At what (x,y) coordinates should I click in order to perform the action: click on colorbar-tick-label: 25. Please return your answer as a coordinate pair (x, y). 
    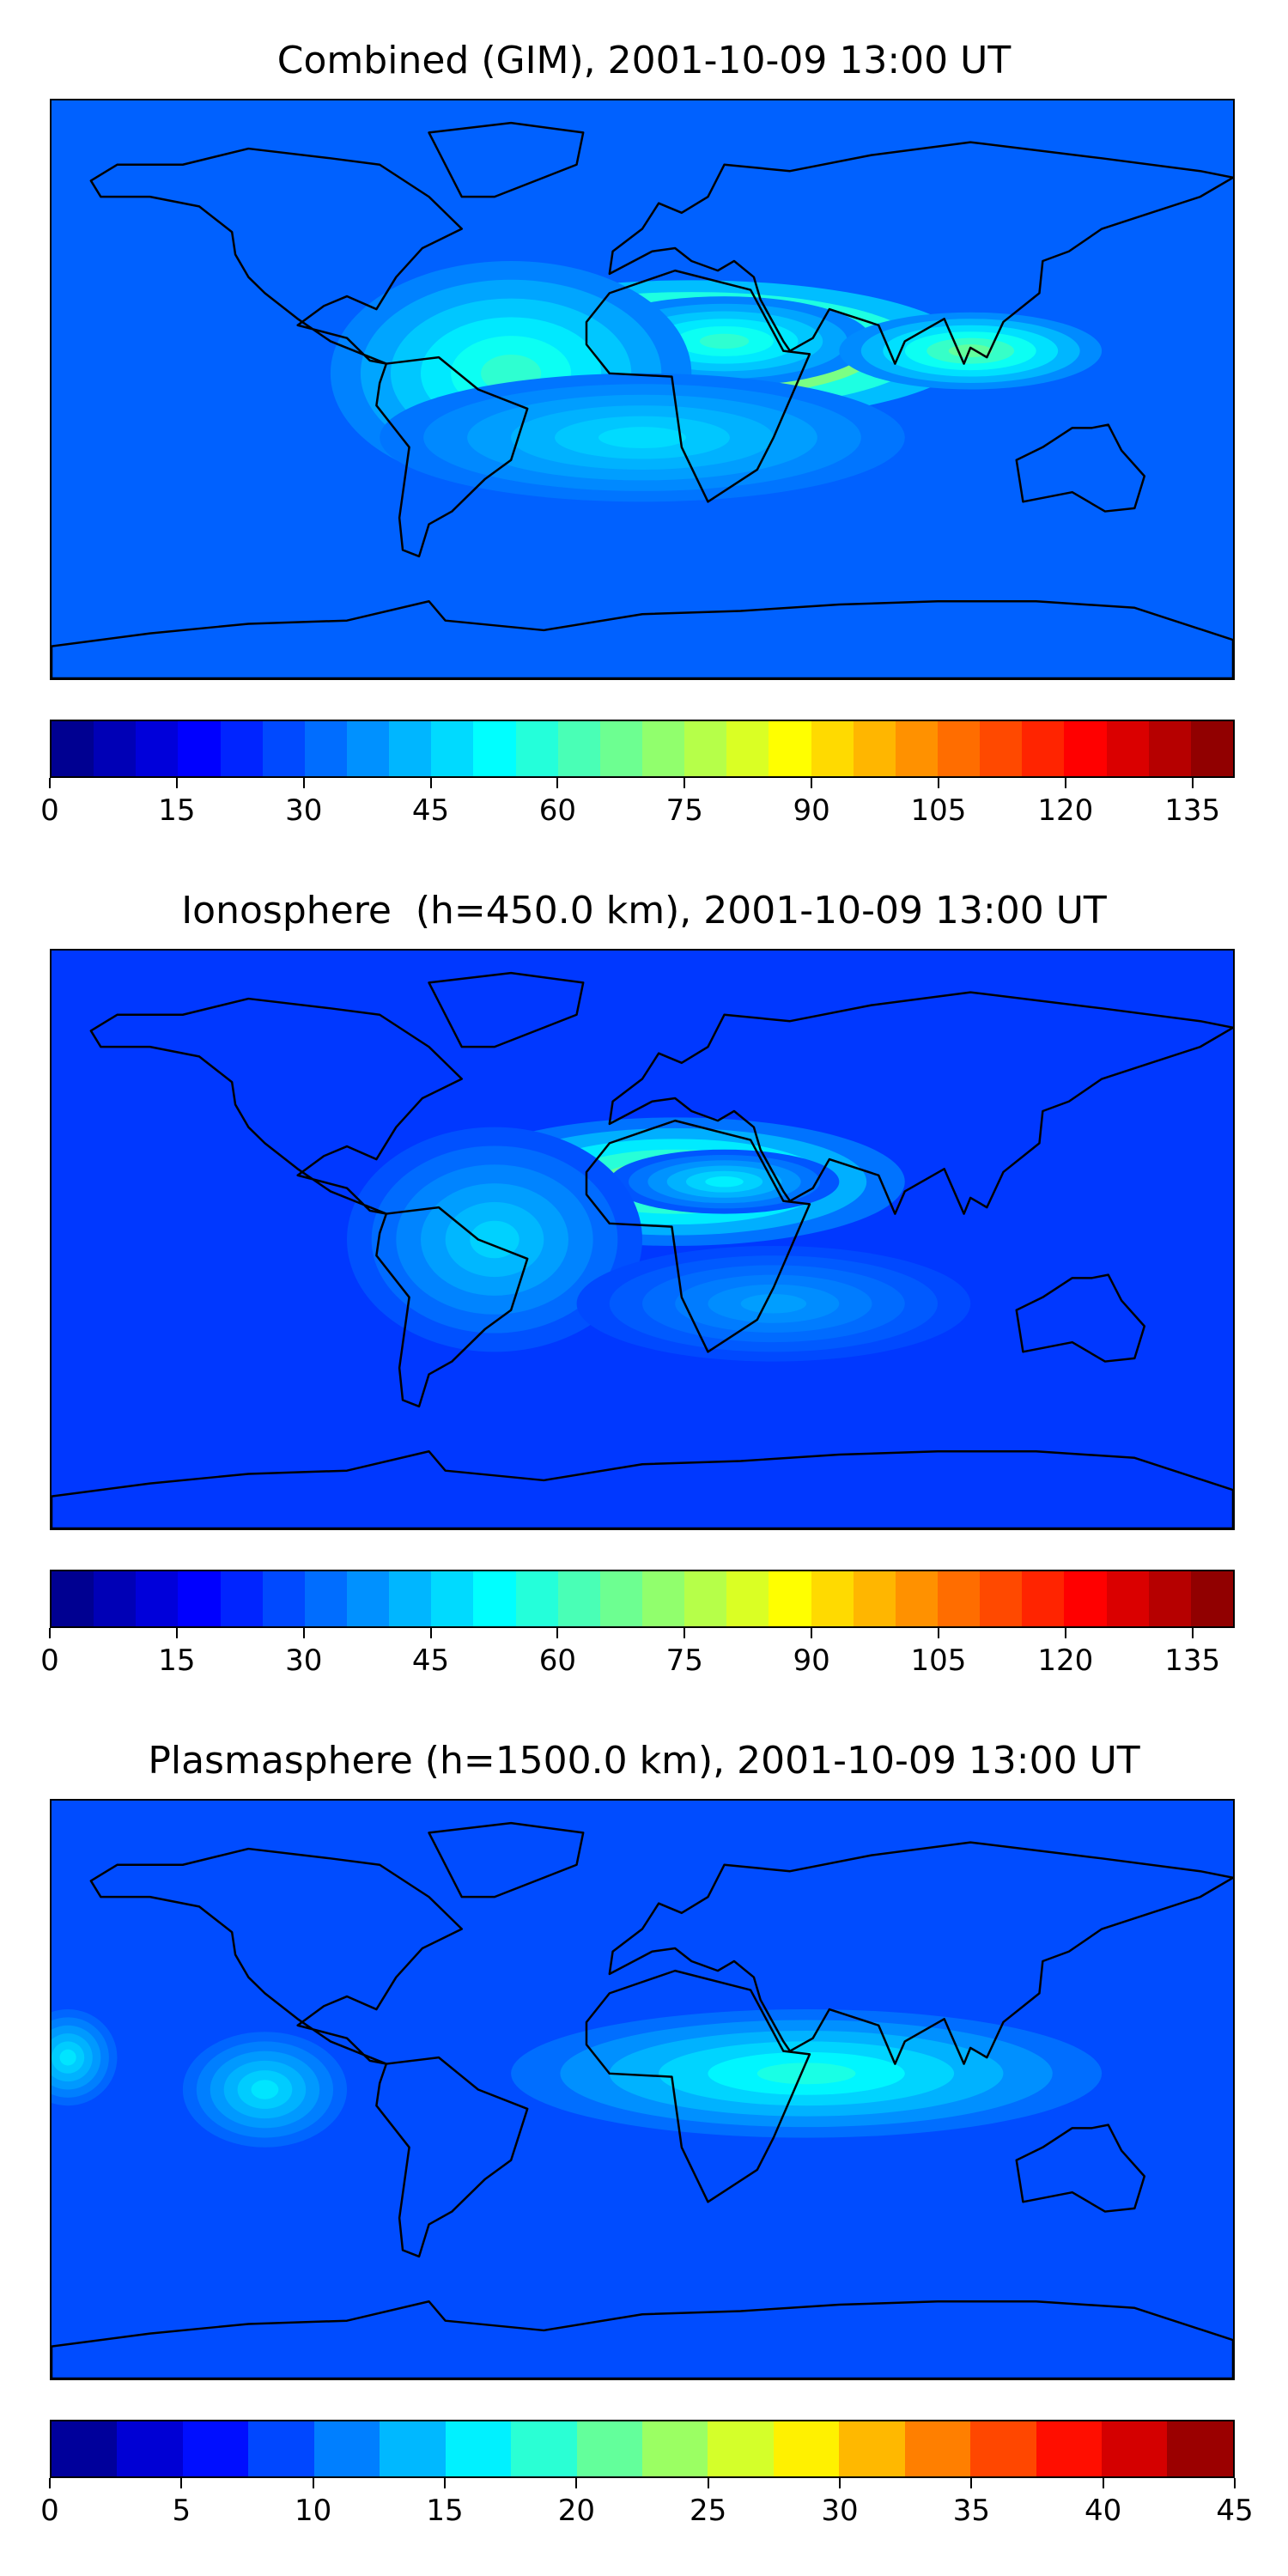
    Looking at the image, I should click on (708, 2511).